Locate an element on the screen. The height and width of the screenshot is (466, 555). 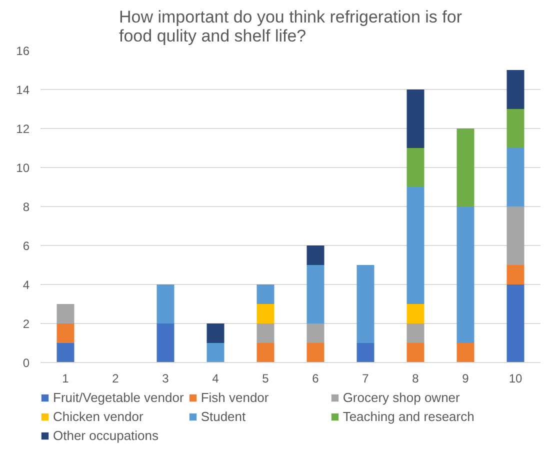
x-tick-label: 4 is located at coordinates (216, 379).